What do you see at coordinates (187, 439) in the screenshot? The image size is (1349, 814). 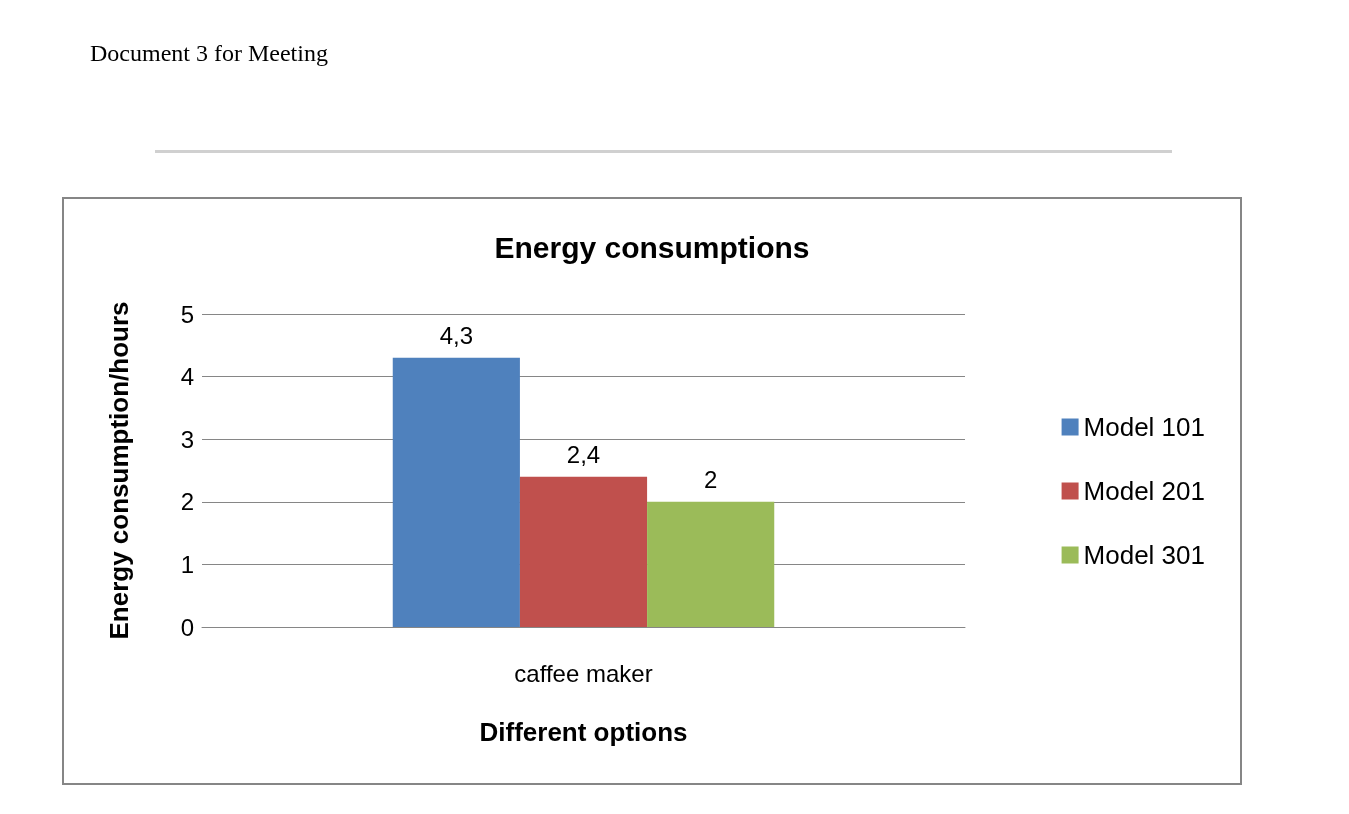 I see `y-tick-label: 3` at bounding box center [187, 439].